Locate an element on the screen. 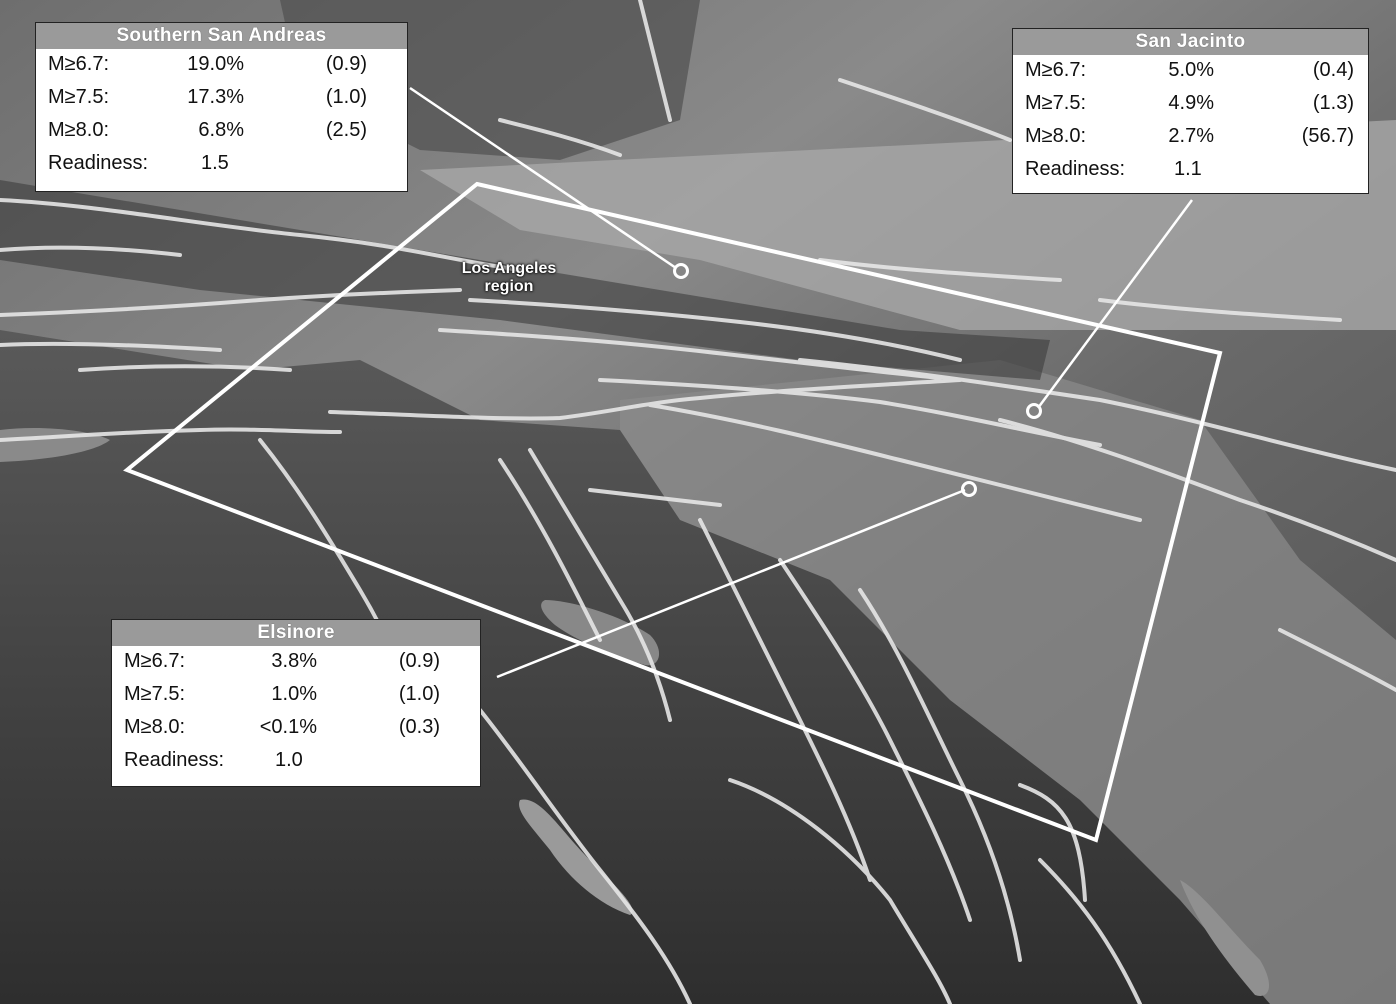 The image size is (1396, 1004). probability-row: M≥6.7: 5.0% (0.4) is located at coordinates (1190, 71).